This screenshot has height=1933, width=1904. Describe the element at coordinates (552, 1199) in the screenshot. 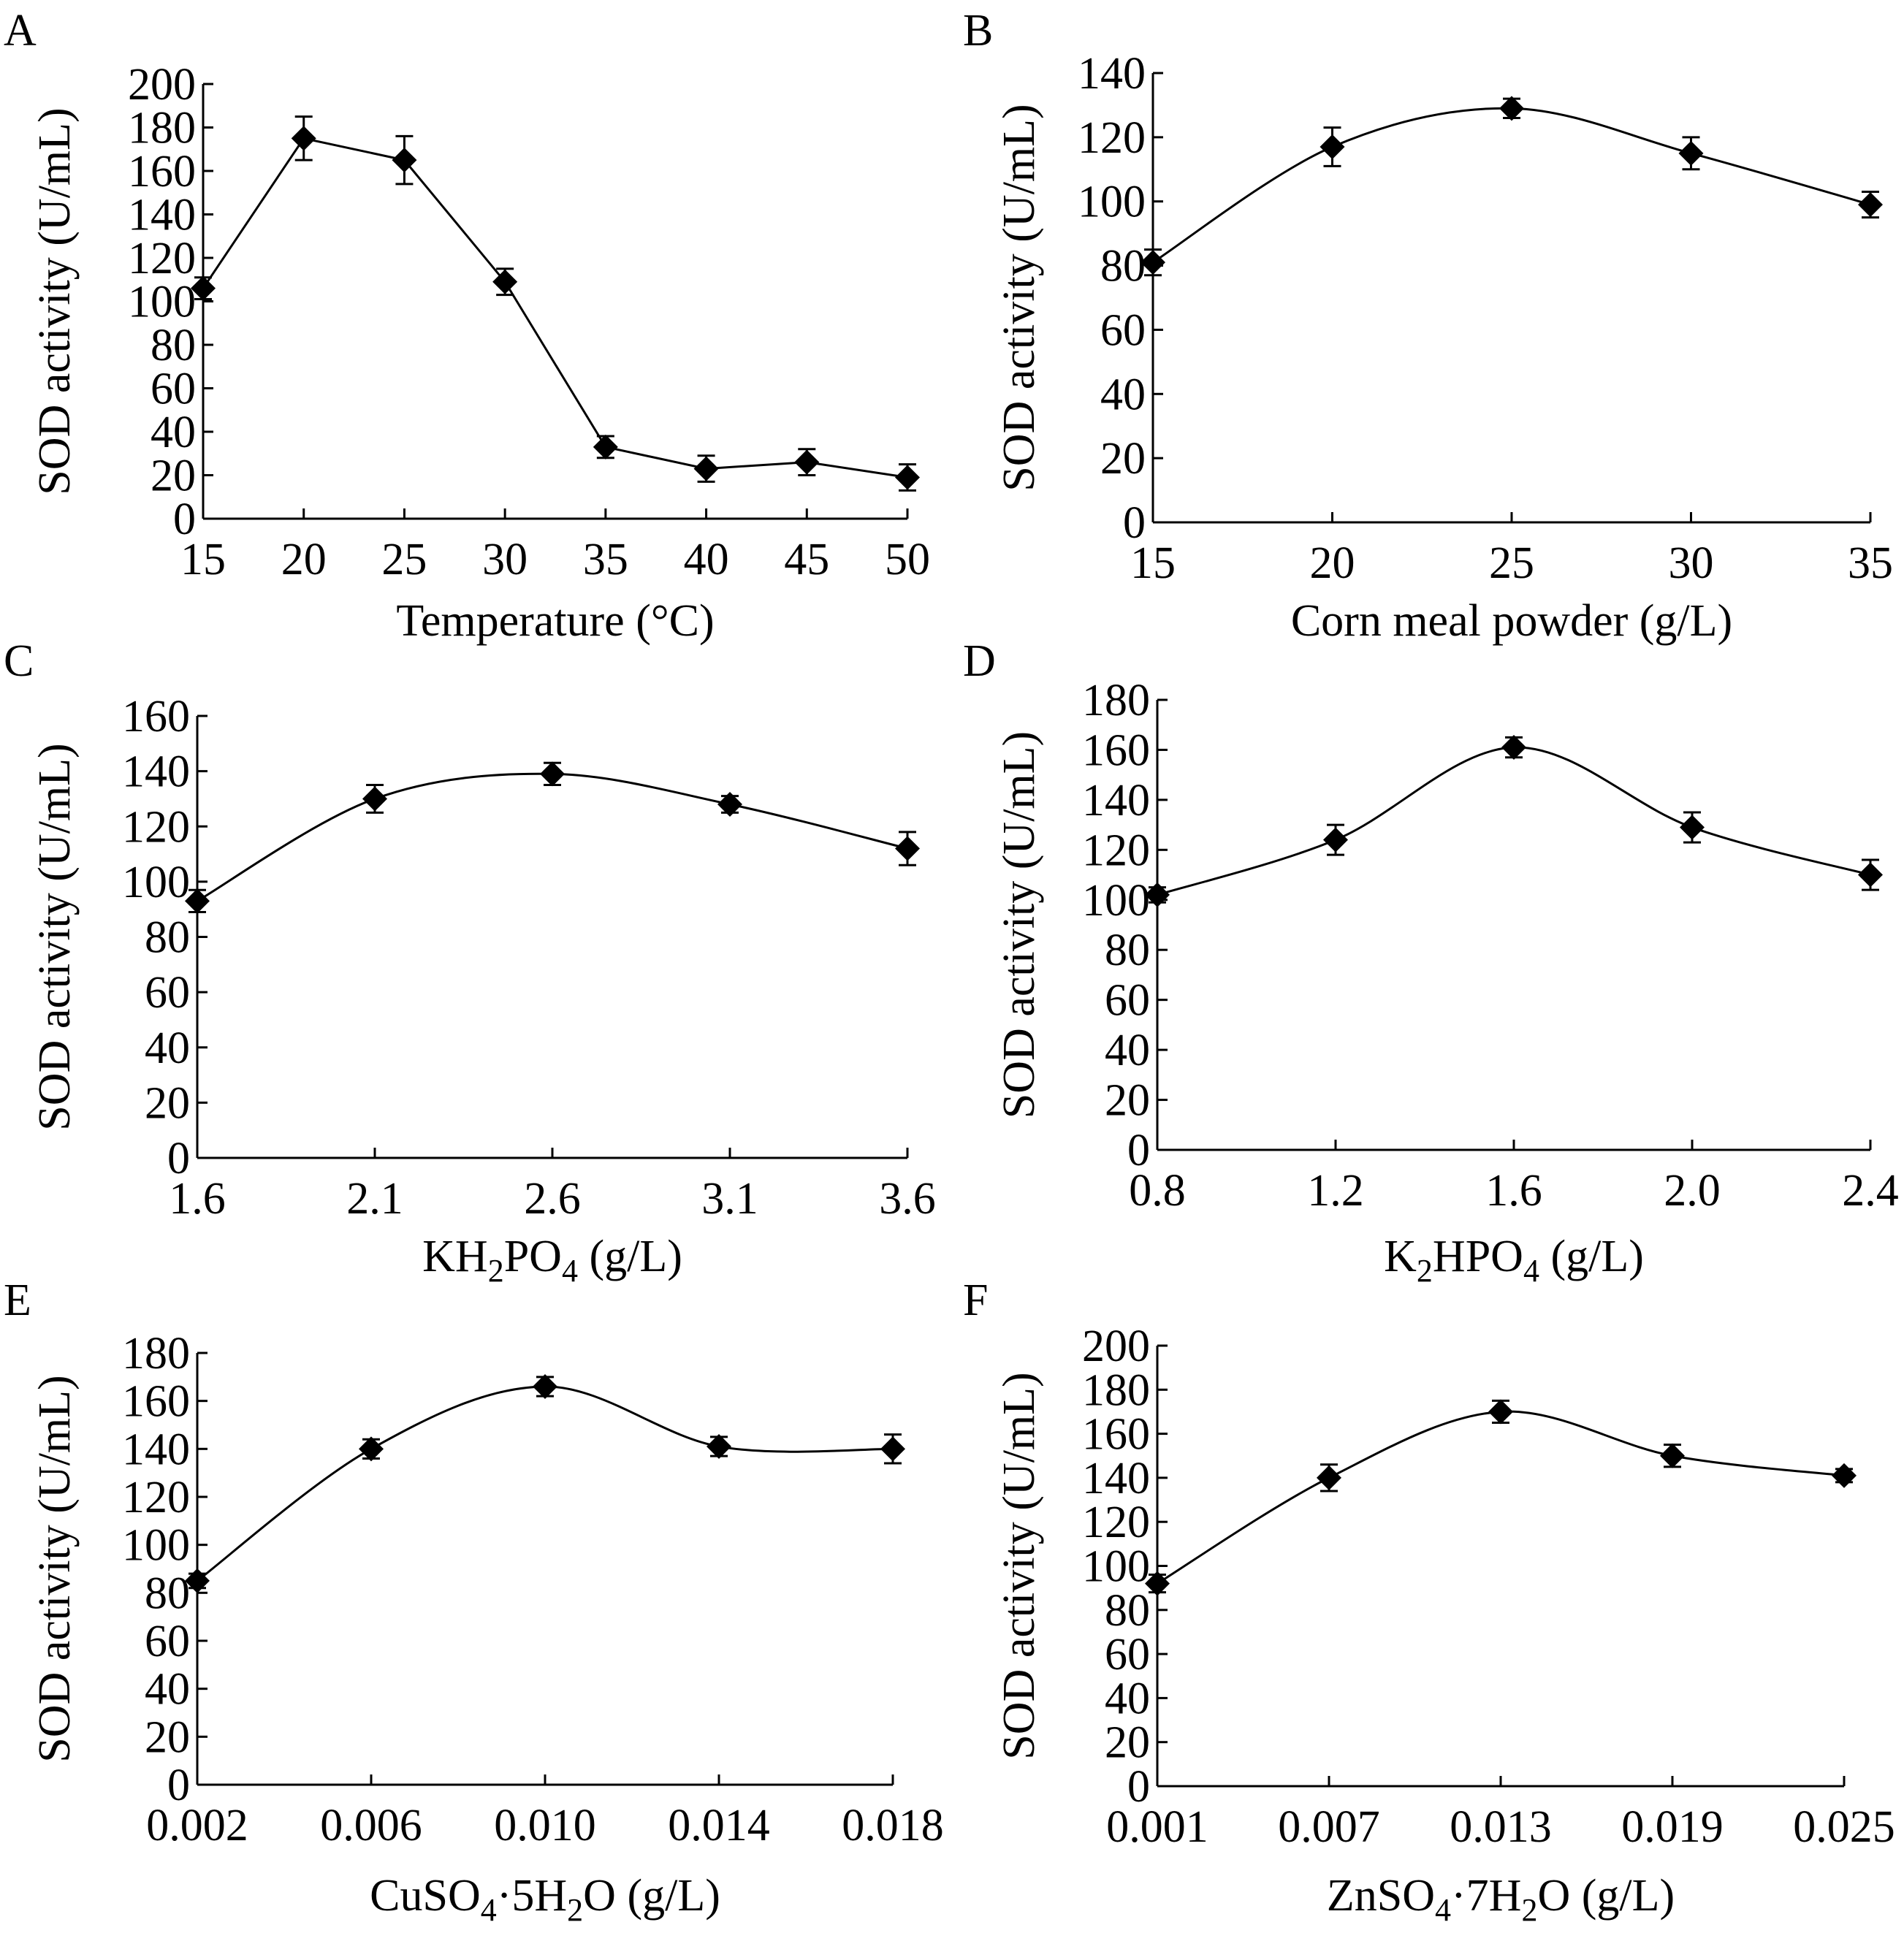

I see `x-tick-label: 2.6` at that location.